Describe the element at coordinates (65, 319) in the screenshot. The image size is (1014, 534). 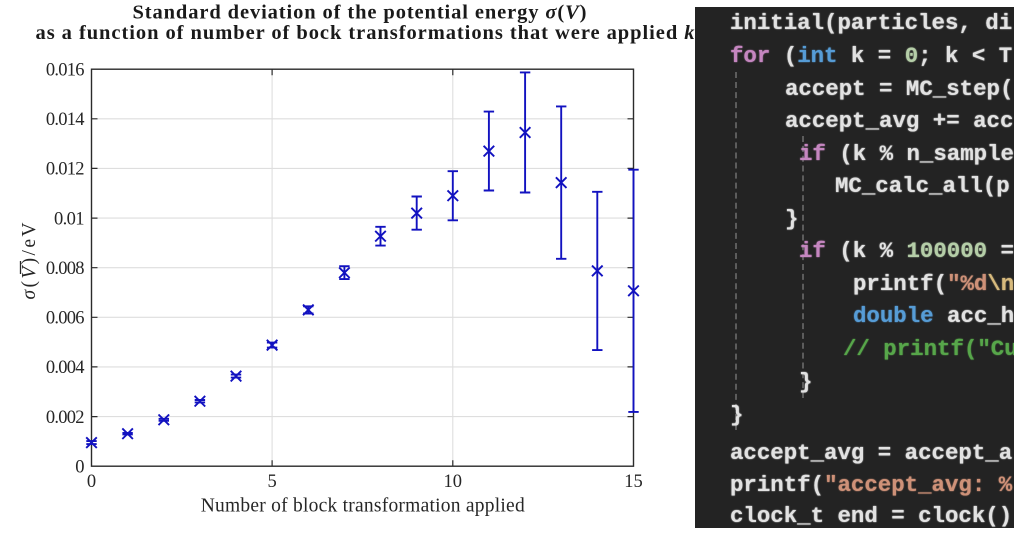
I see `svg-text: 0.006` at that location.